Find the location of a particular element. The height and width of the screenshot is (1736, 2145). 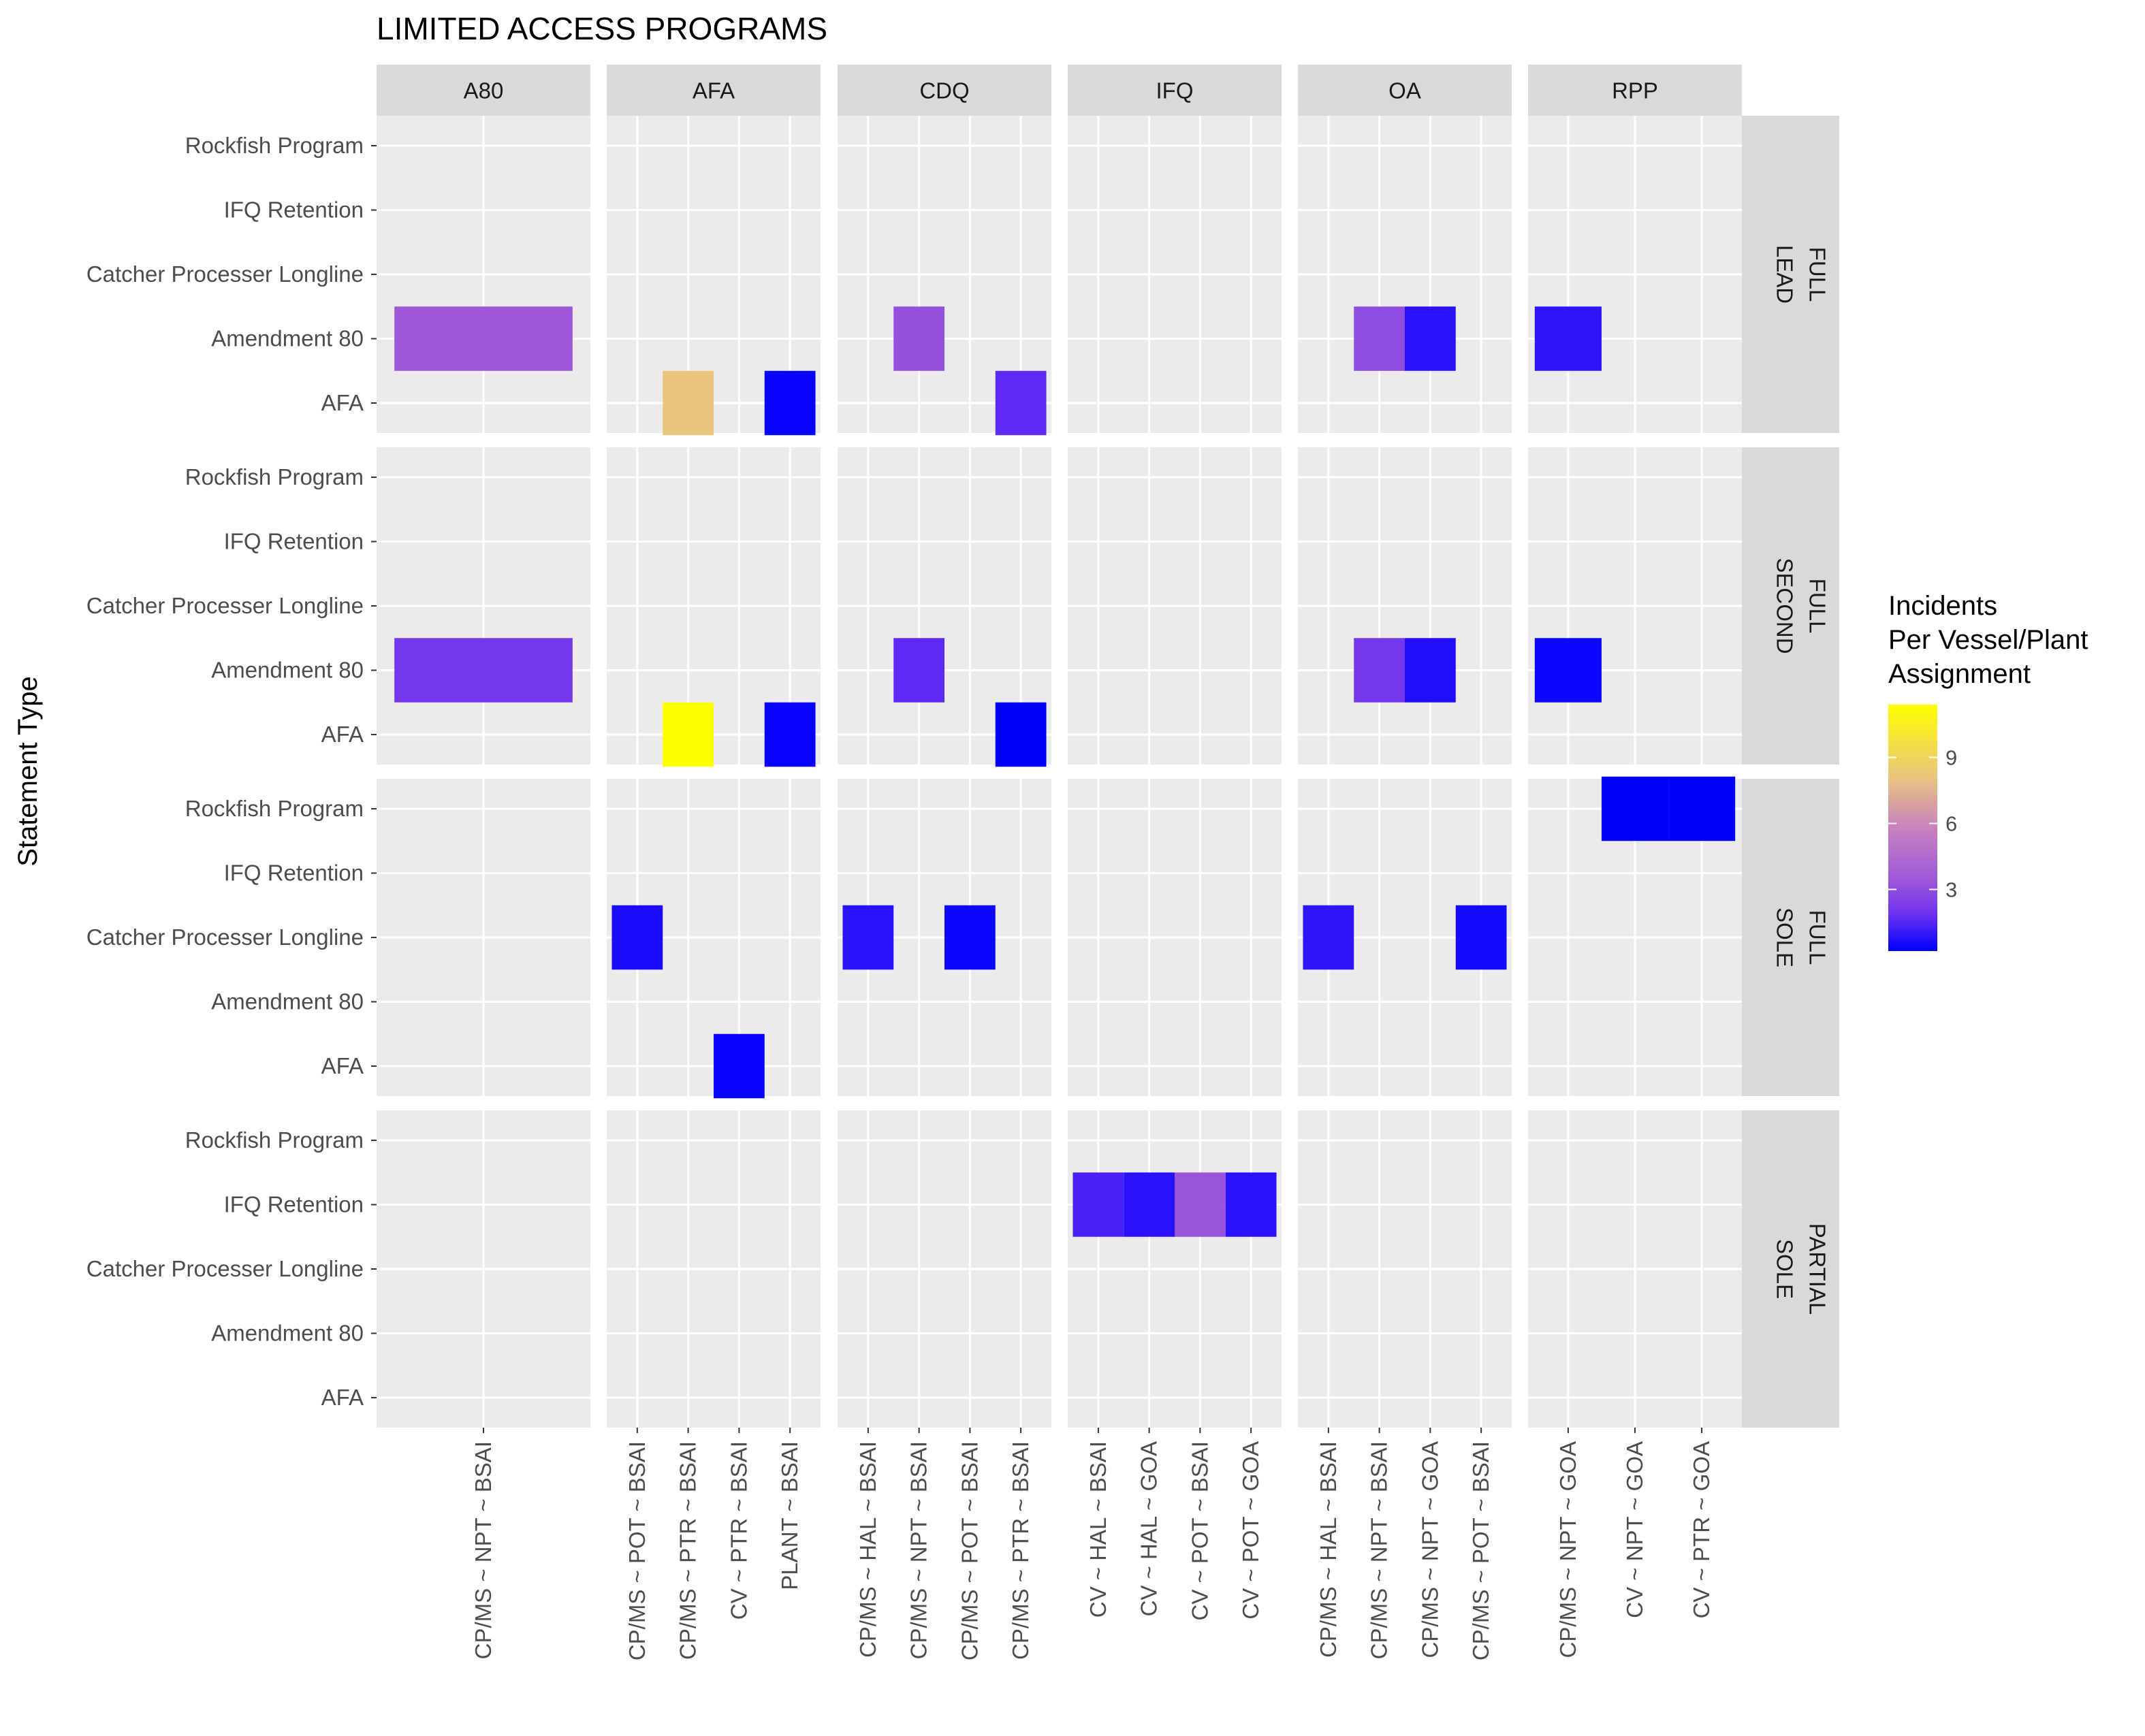

panel-full-second-a80 is located at coordinates (483, 606).